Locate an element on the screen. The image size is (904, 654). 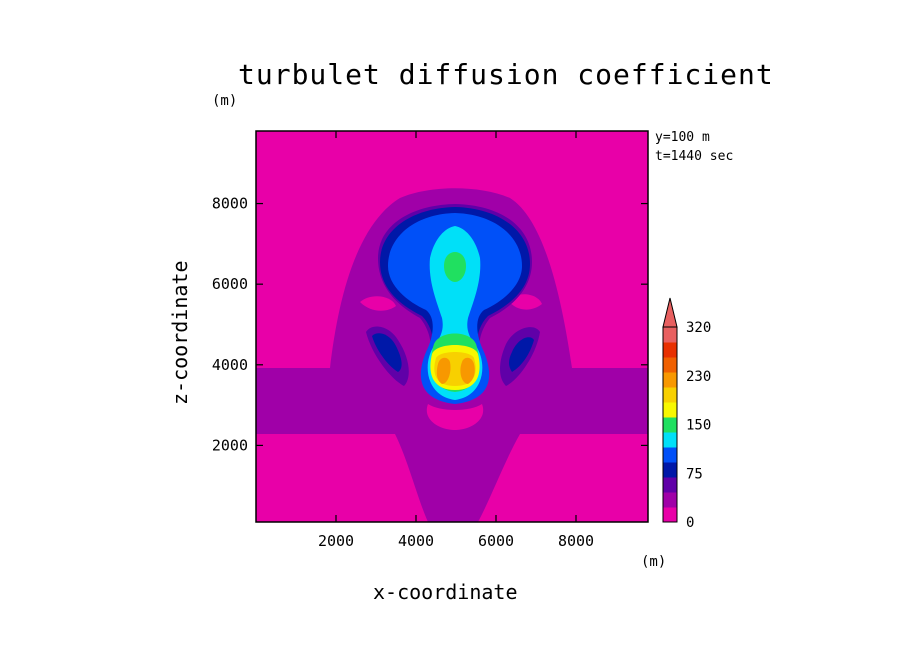
x-axis-unit: (m) is located at coordinates (654, 562).